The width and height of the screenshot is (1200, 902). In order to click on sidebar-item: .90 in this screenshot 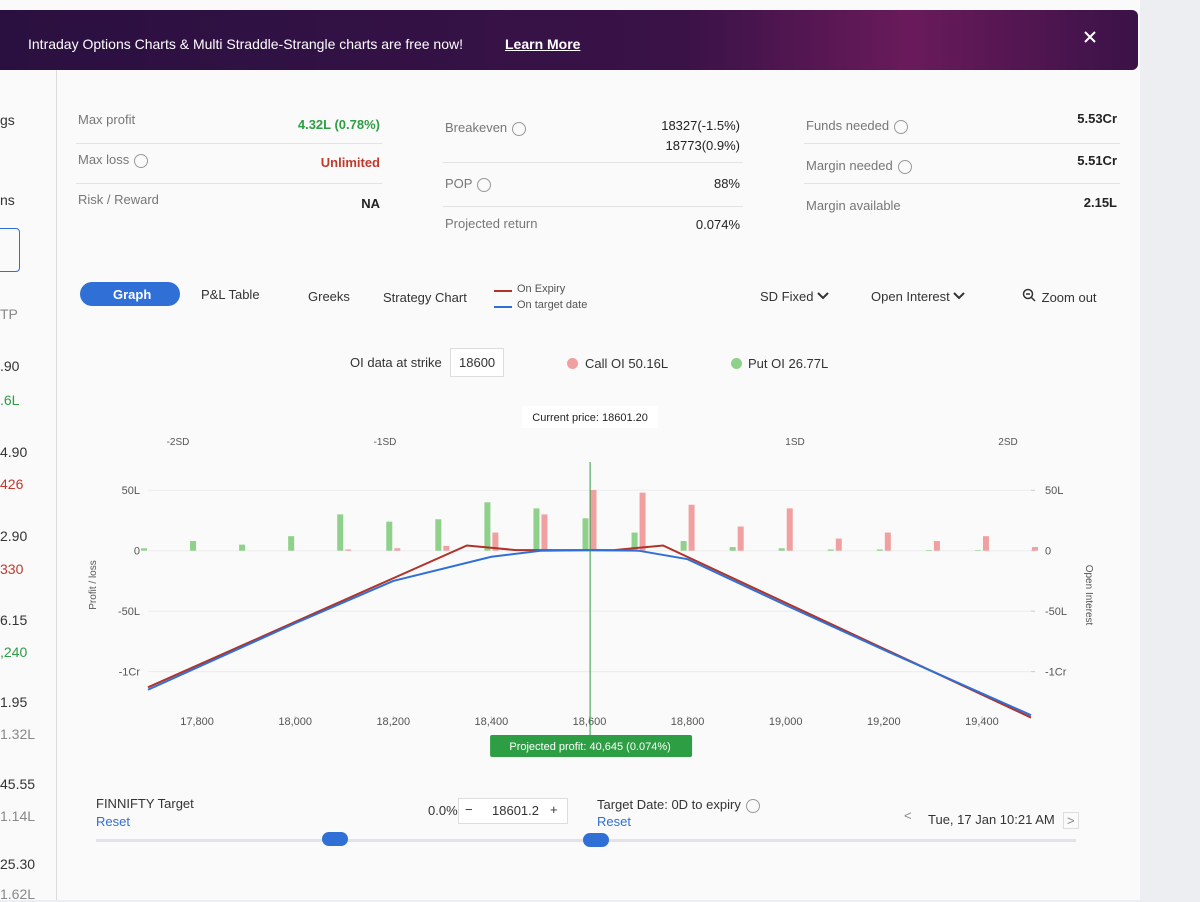, I will do `click(10, 366)`.